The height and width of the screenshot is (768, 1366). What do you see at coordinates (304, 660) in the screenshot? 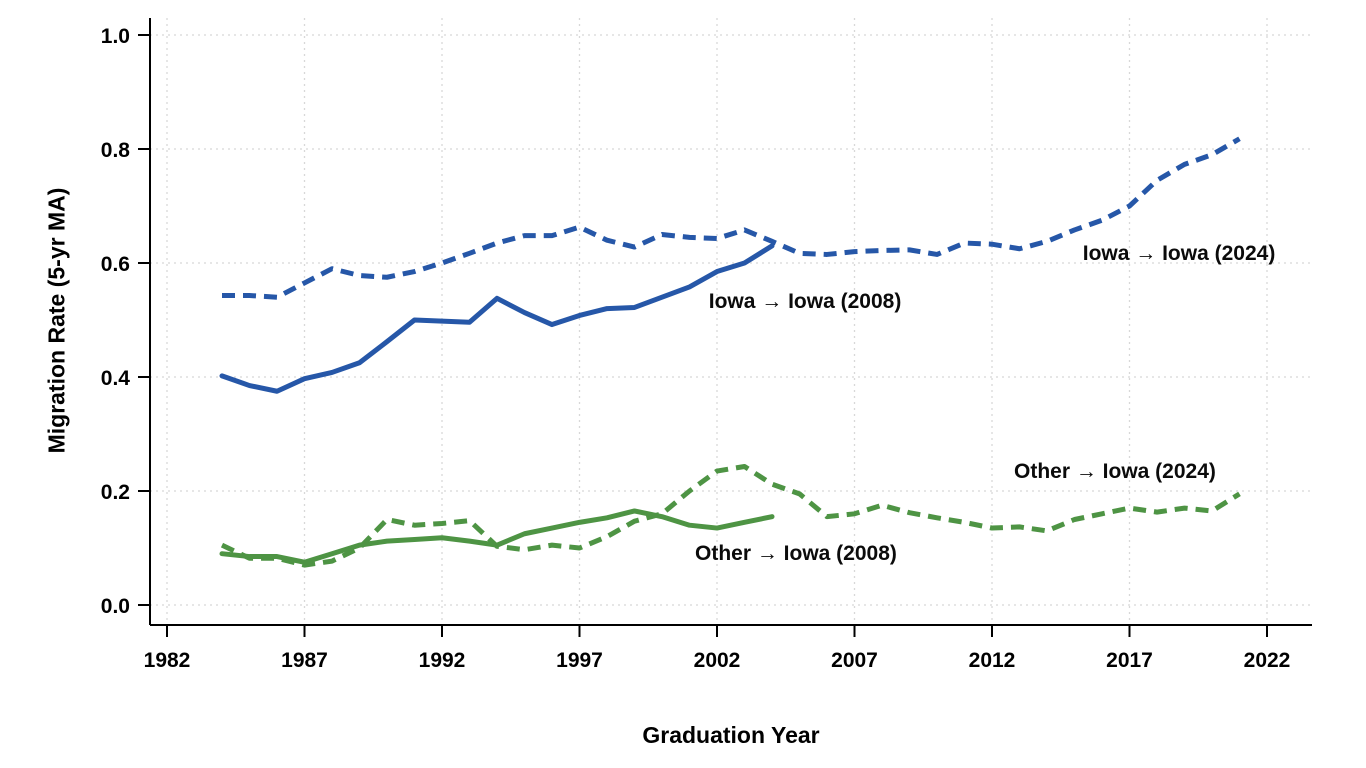
I see `x-tick-label-1987: 1987` at bounding box center [304, 660].